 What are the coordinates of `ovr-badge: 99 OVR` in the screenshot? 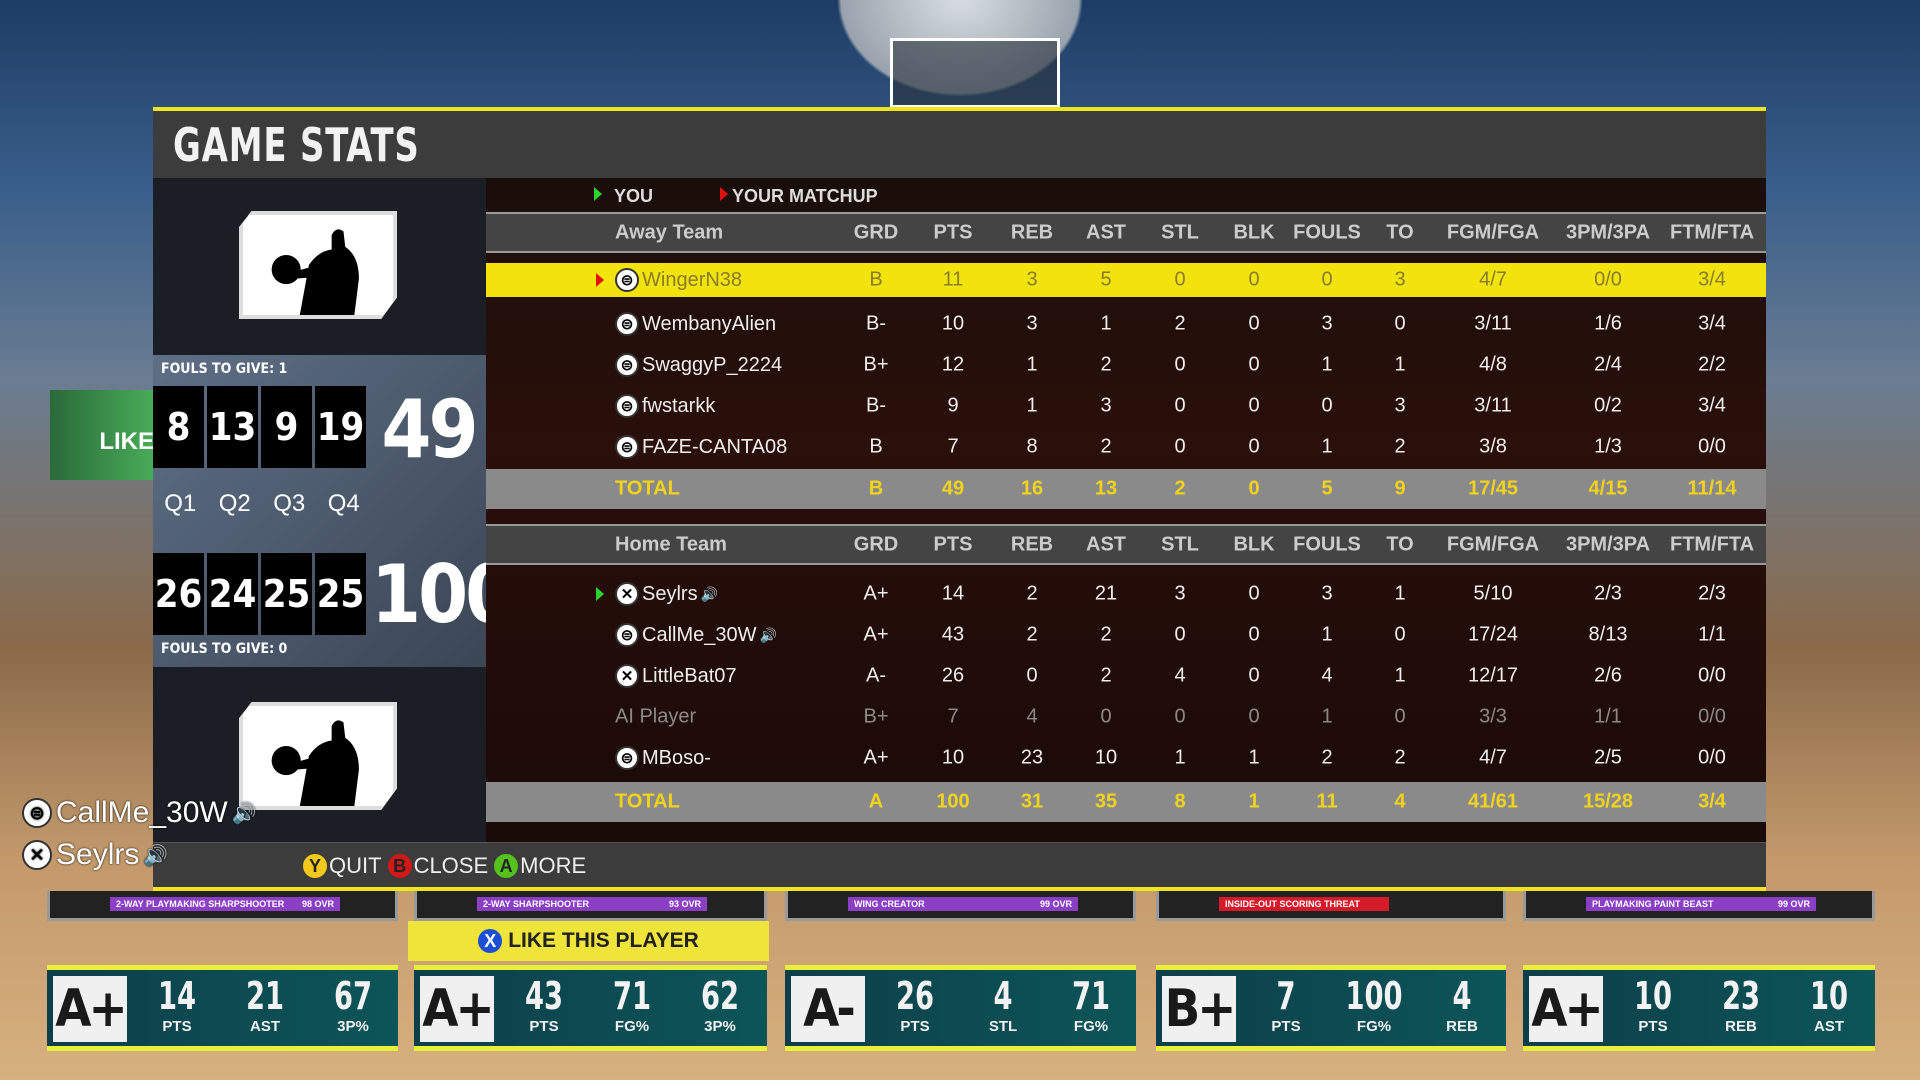 It's located at (1056, 904).